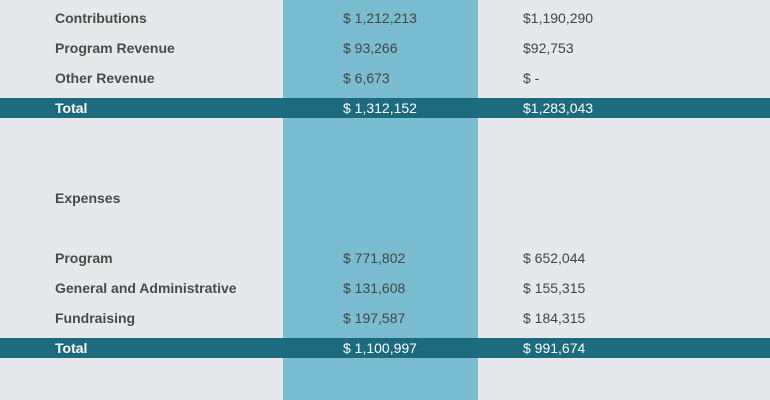  I want to click on row-label: Other Revenue, so click(105, 78).